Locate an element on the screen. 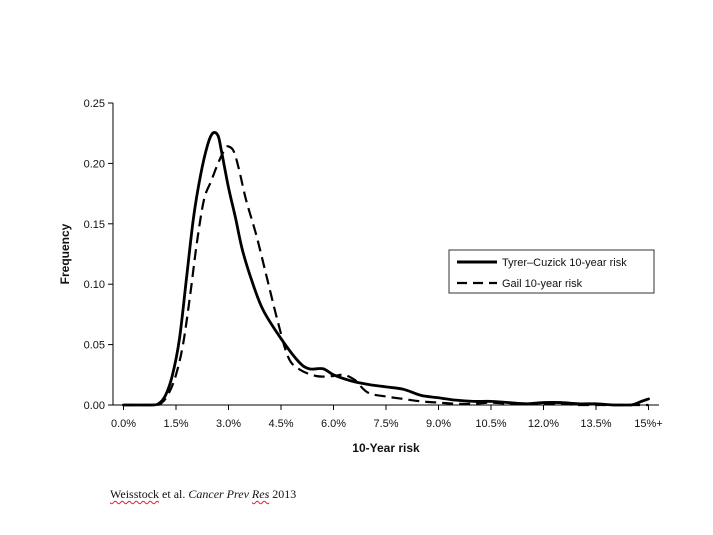 The height and width of the screenshot is (535, 713). legend-box is located at coordinates (551, 271).